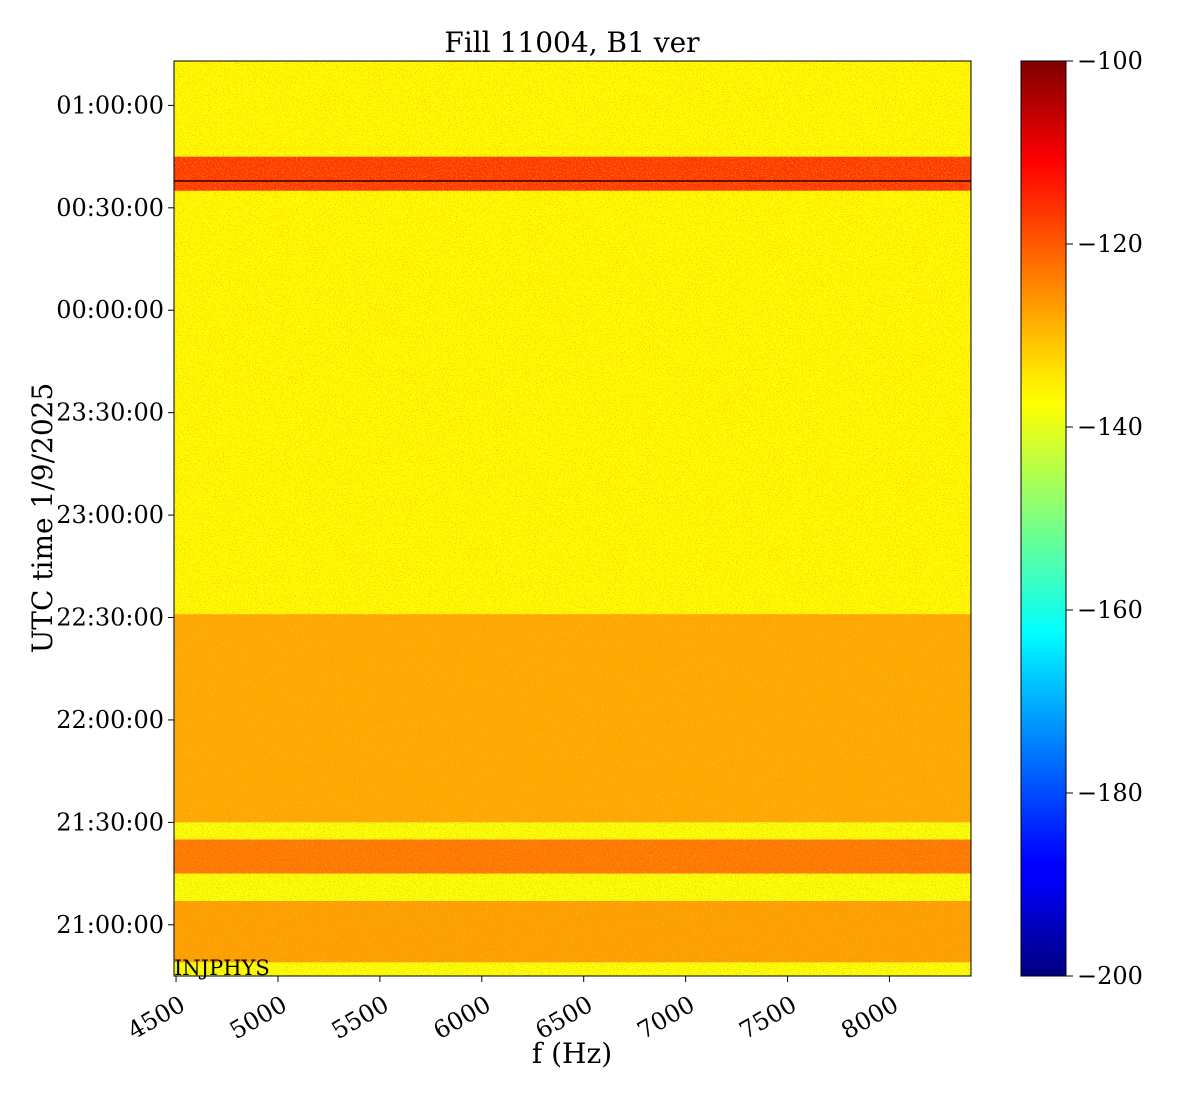 The height and width of the screenshot is (1100, 1200). Describe the element at coordinates (156, 1017) in the screenshot. I see `x-tick-label: 4500` at that location.